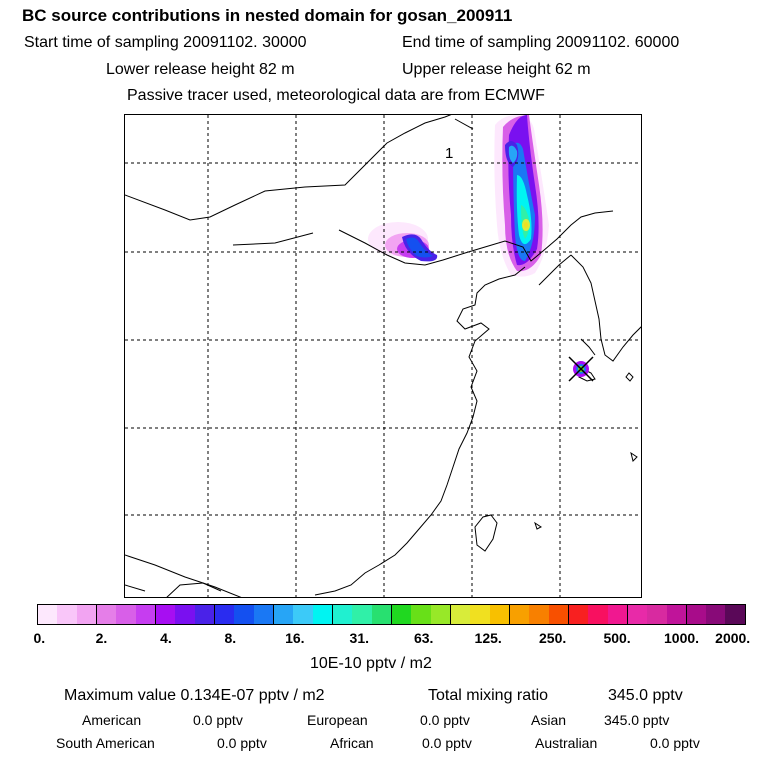 Image resolution: width=768 pixels, height=768 pixels. What do you see at coordinates (637, 720) in the screenshot?
I see `asian-value: 345.0 pptv` at bounding box center [637, 720].